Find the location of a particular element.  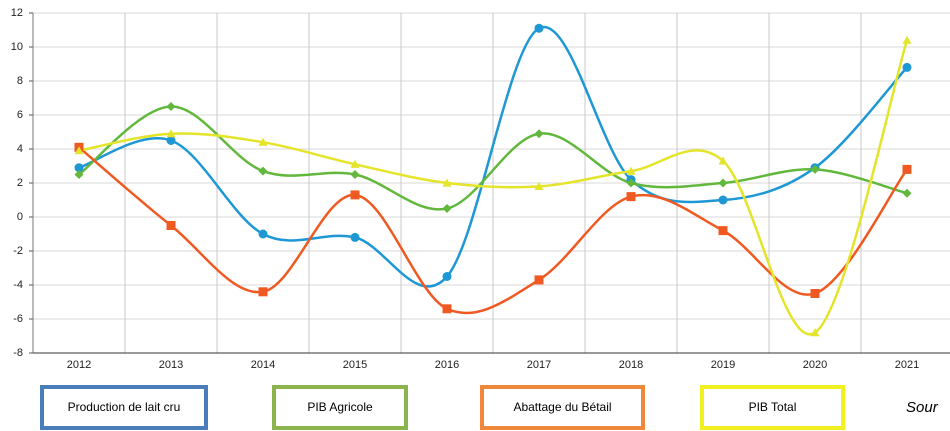

y-tick-label: 8 is located at coordinates (20, 81).